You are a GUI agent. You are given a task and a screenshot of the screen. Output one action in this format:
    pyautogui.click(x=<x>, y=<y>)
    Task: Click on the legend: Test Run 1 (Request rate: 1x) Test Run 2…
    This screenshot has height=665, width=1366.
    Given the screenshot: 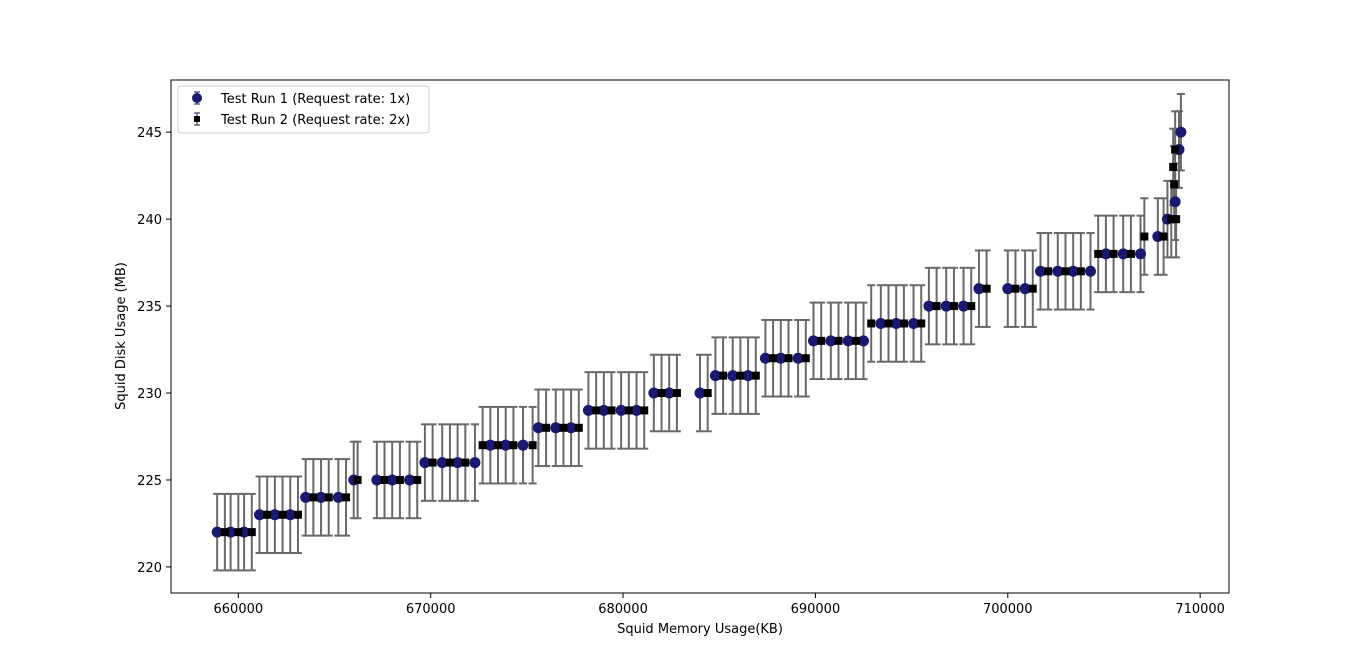 What is the action you would take?
    pyautogui.click(x=303, y=109)
    